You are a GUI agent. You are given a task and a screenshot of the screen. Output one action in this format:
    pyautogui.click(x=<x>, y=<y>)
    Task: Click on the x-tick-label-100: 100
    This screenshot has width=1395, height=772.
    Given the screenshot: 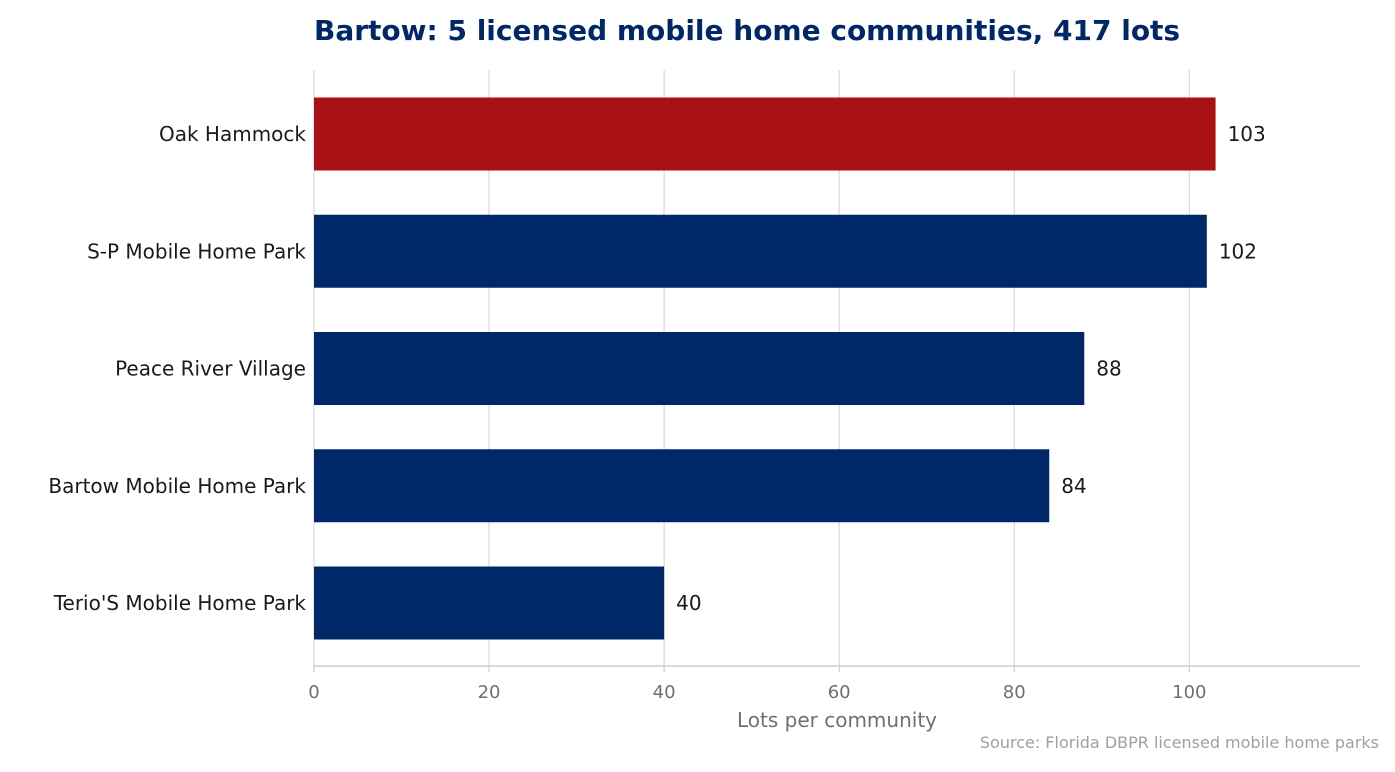 What is the action you would take?
    pyautogui.click(x=1189, y=692)
    